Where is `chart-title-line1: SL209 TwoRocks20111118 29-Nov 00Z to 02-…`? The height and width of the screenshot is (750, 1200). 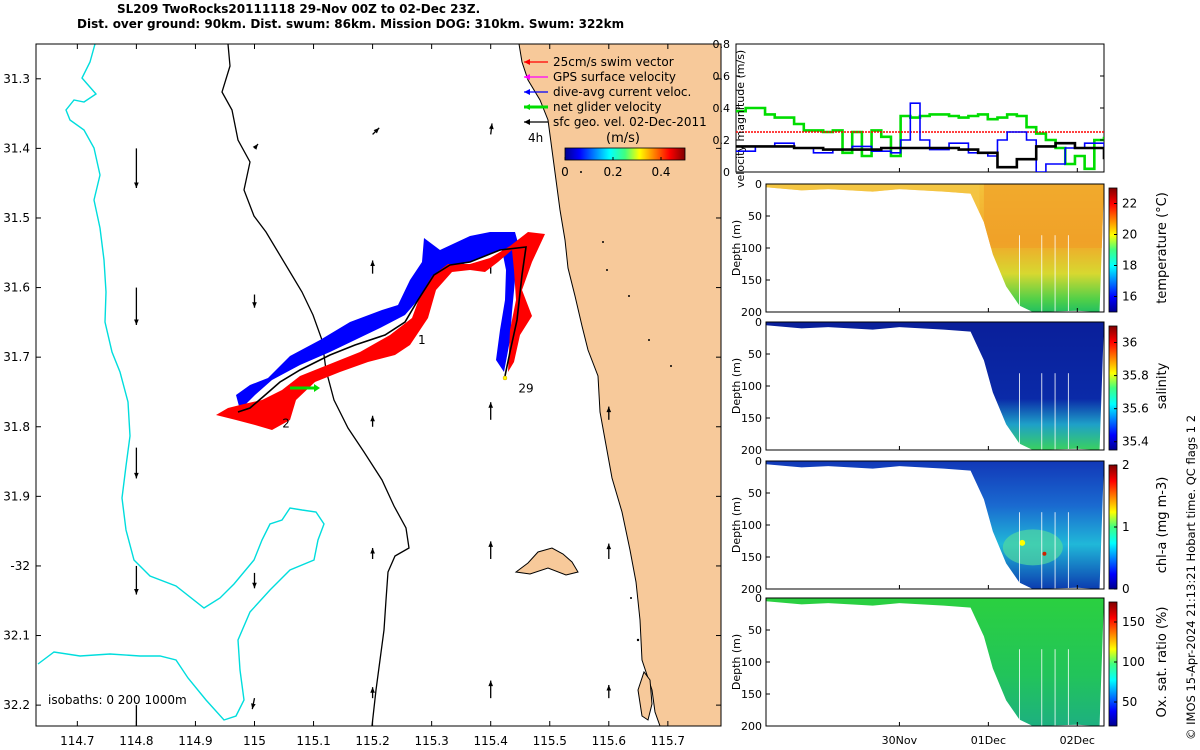
chart-title-line1: SL209 TwoRocks20111118 29-Nov 00Z to 02-… is located at coordinates (299, 9).